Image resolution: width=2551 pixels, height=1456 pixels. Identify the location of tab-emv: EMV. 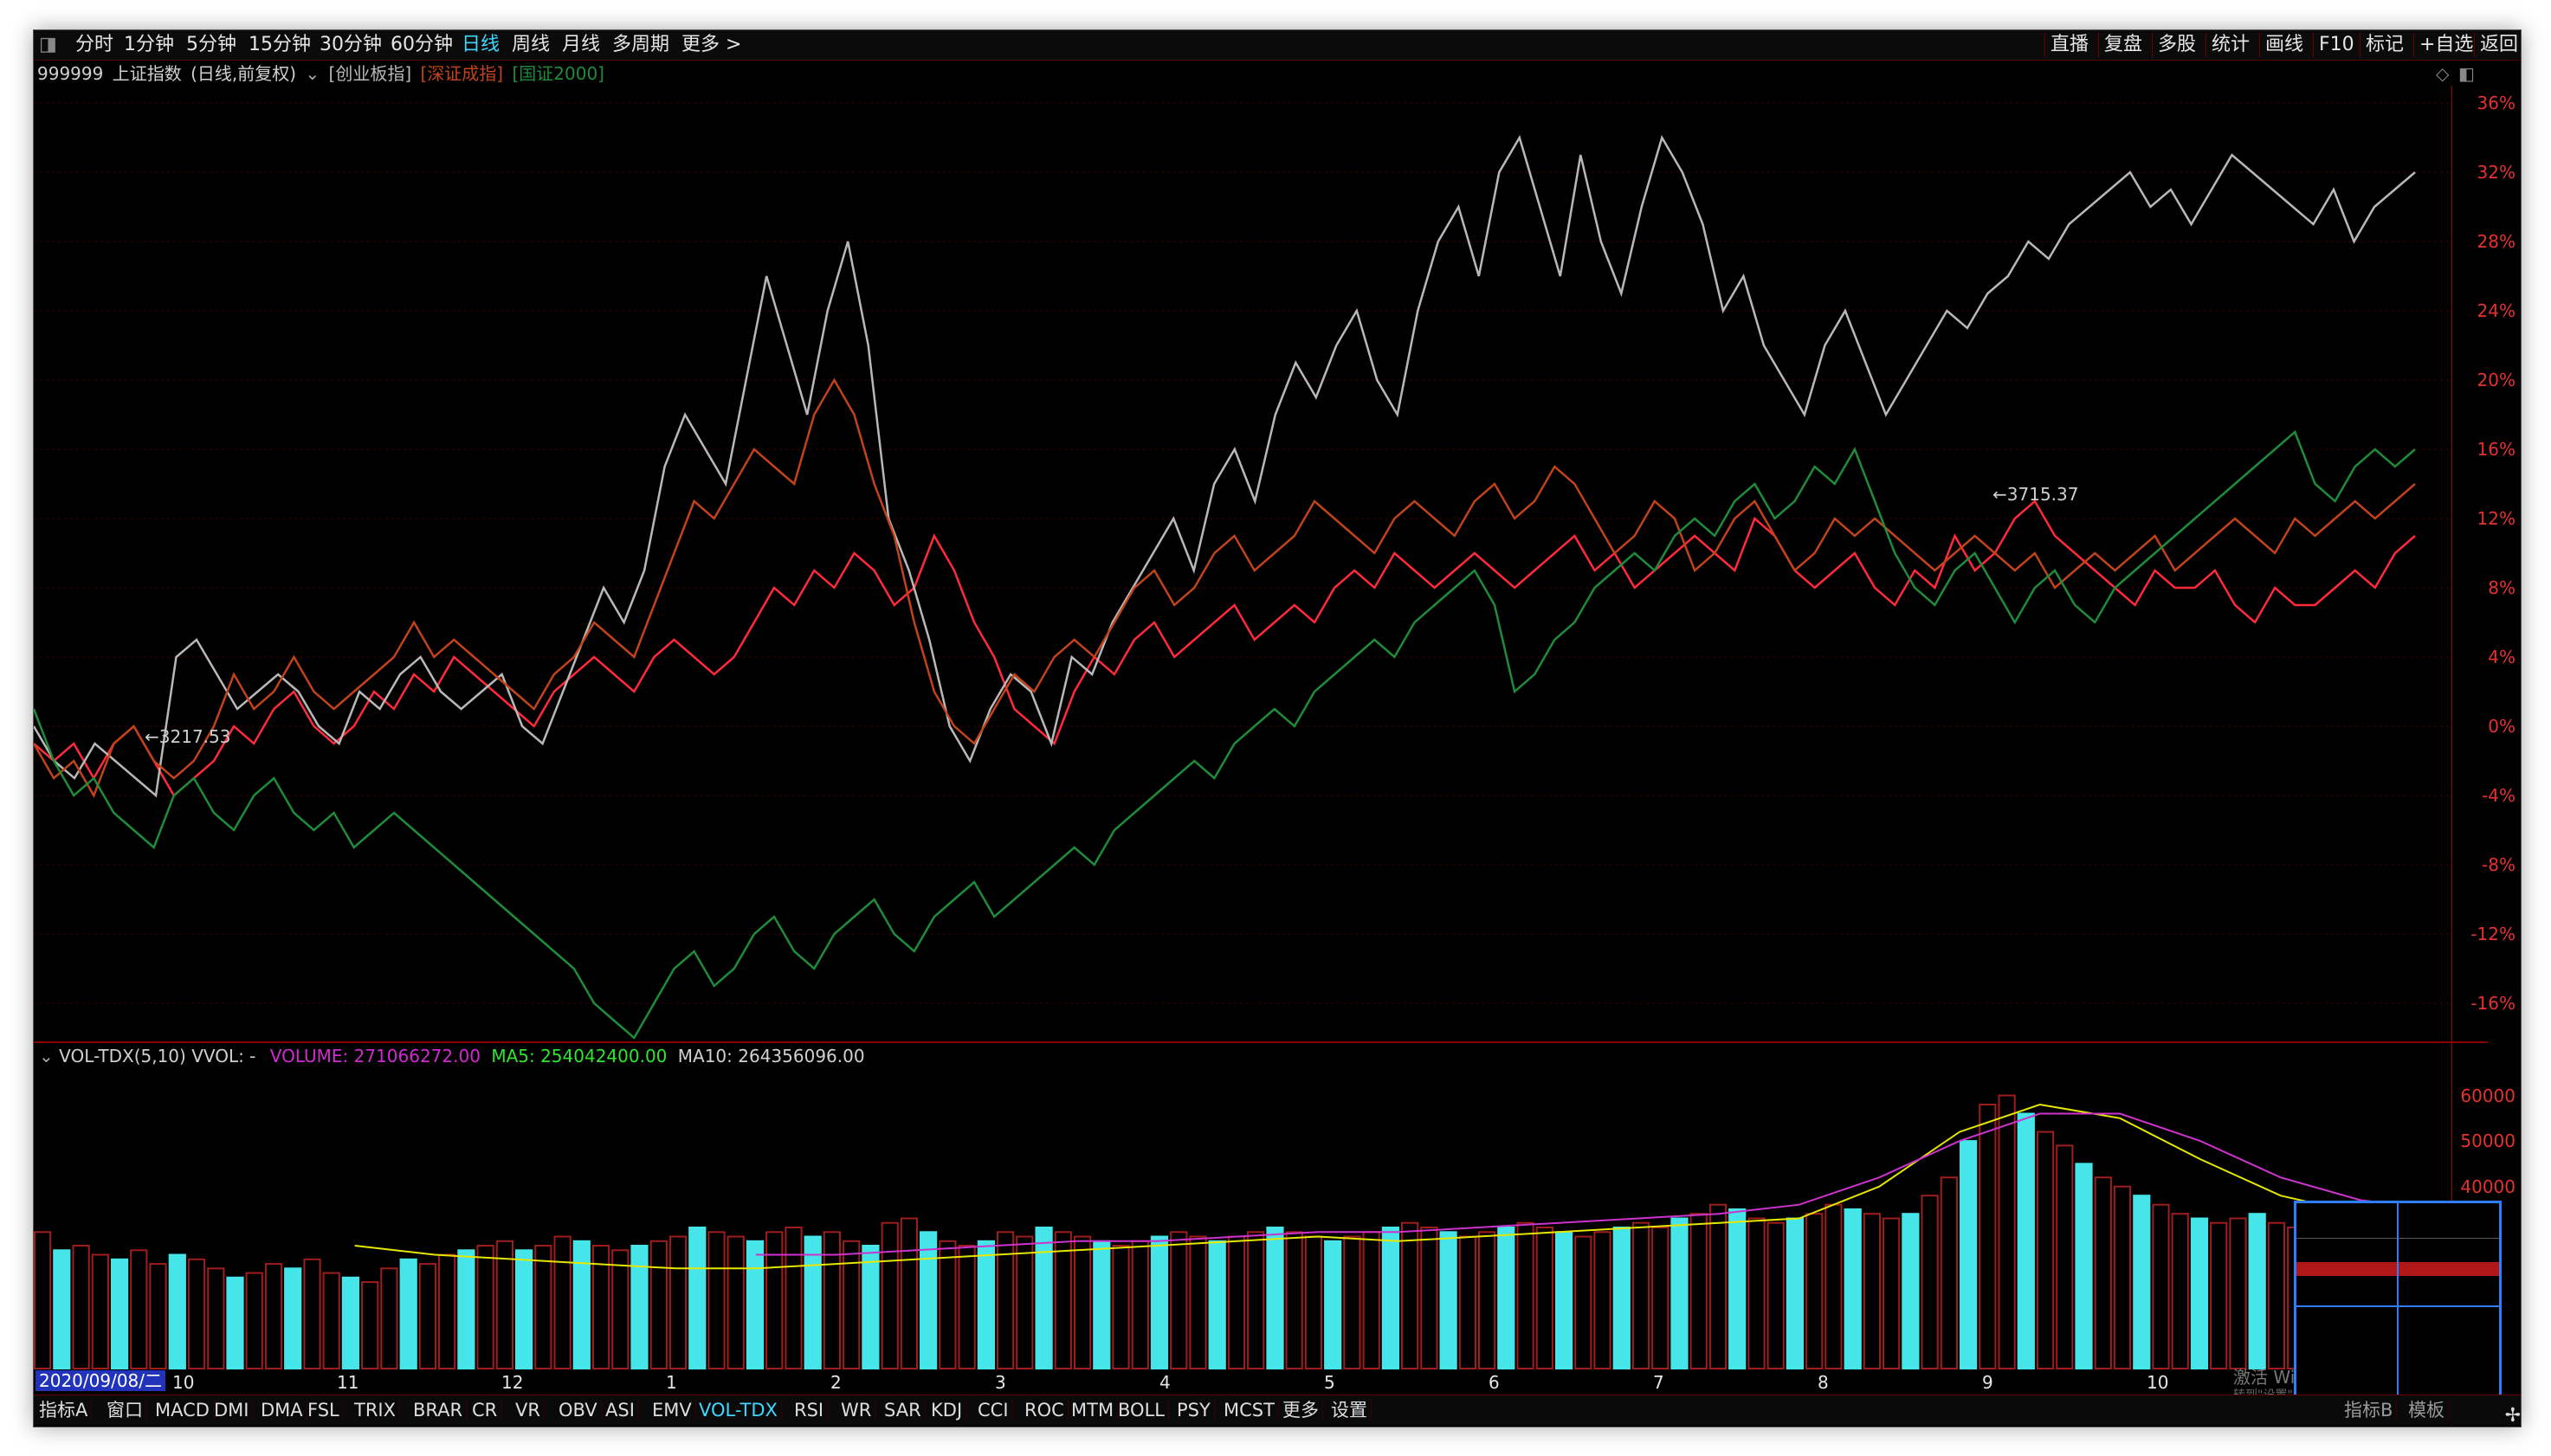
(672, 1410).